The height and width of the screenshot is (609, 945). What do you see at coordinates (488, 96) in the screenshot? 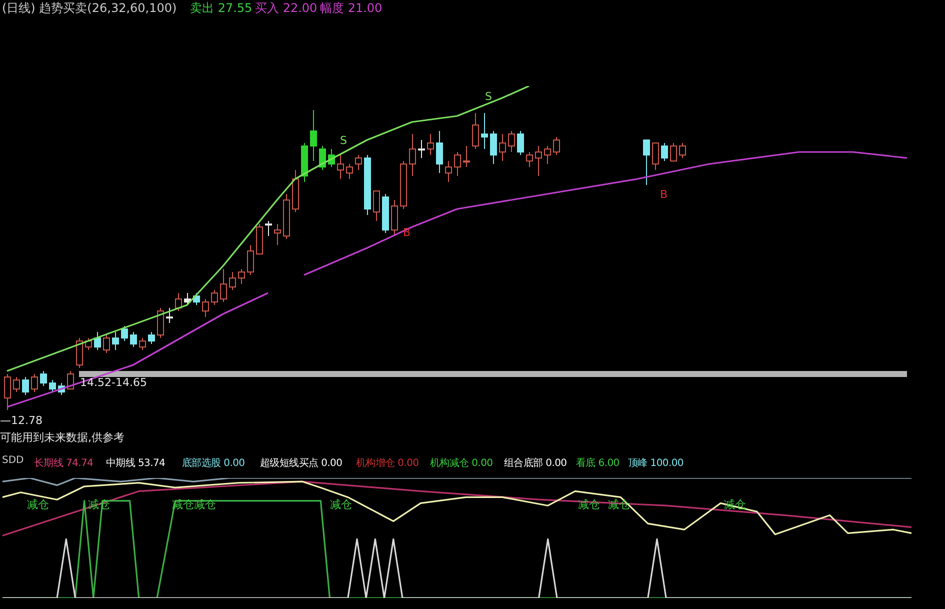
I see `text: S` at bounding box center [488, 96].